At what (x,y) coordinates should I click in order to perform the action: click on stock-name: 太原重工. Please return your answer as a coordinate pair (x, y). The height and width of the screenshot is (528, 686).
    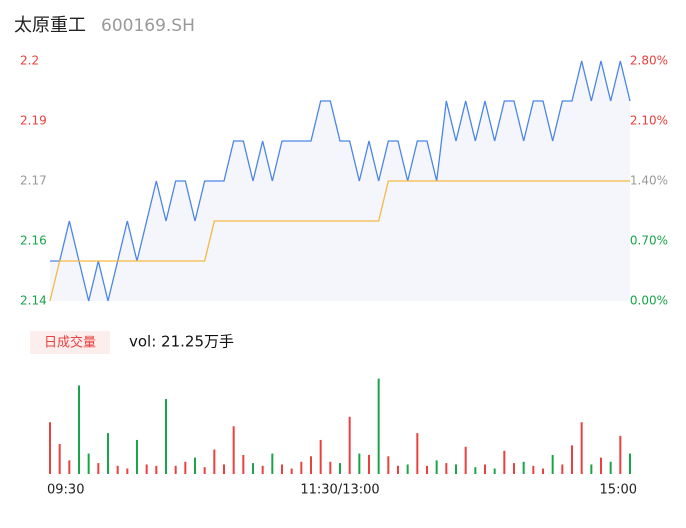
    Looking at the image, I should click on (50, 25).